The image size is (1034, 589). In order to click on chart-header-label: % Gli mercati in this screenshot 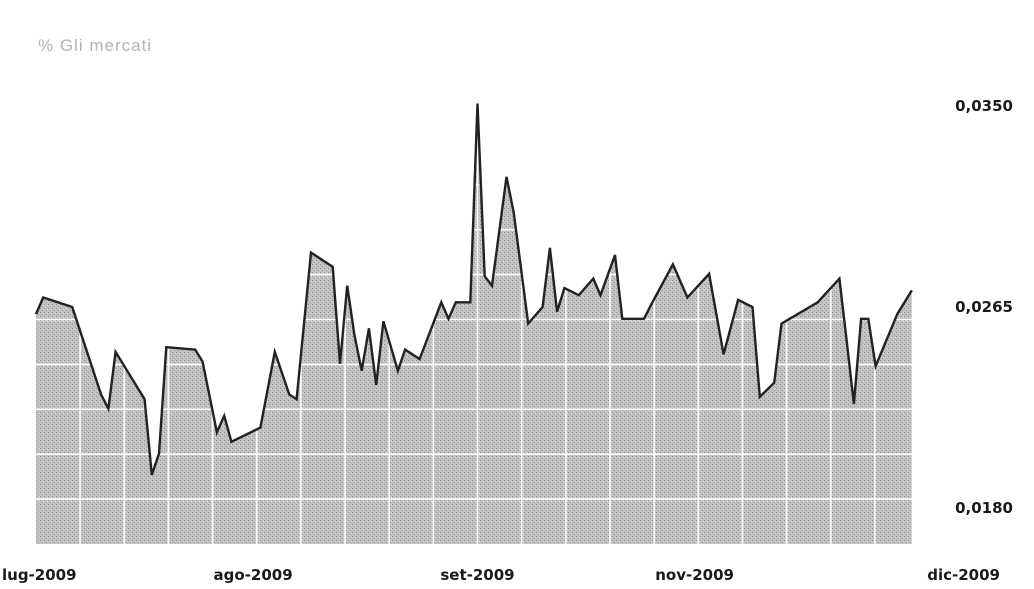, I will do `click(95, 46)`.